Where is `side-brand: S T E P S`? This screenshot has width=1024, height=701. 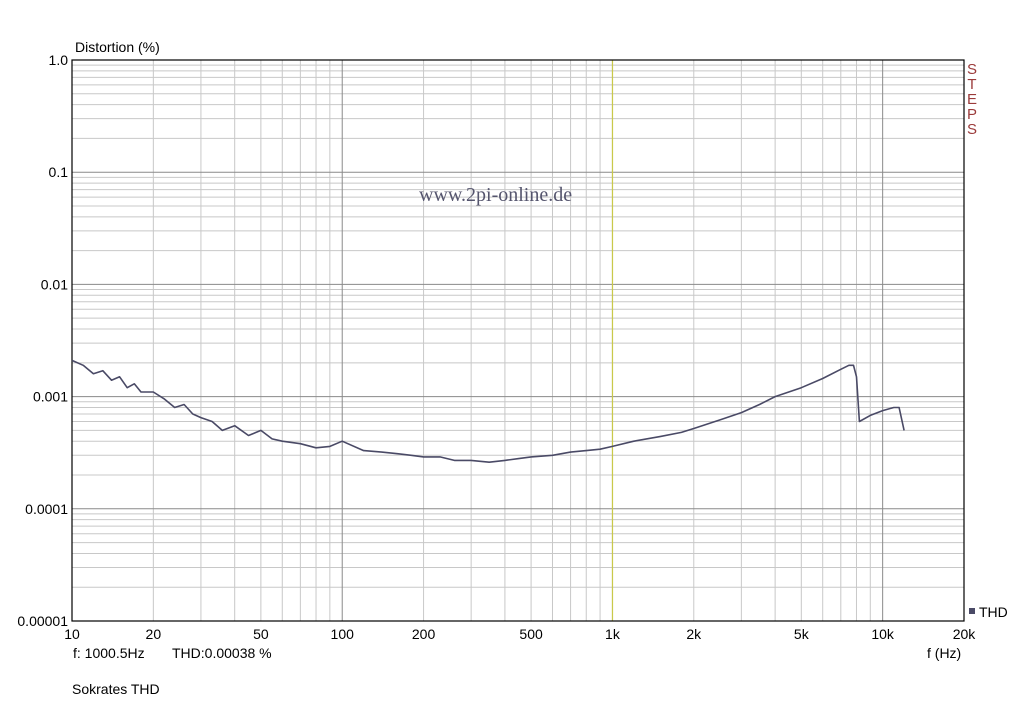
side-brand: S T E P S is located at coordinates (972, 99).